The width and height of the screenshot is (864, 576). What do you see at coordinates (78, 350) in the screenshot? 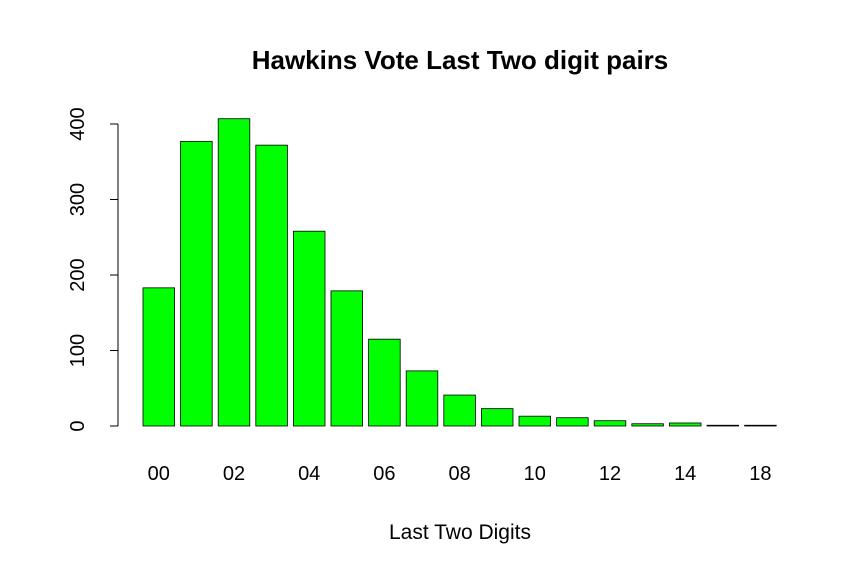
I see `y-tick-label: 100` at bounding box center [78, 350].